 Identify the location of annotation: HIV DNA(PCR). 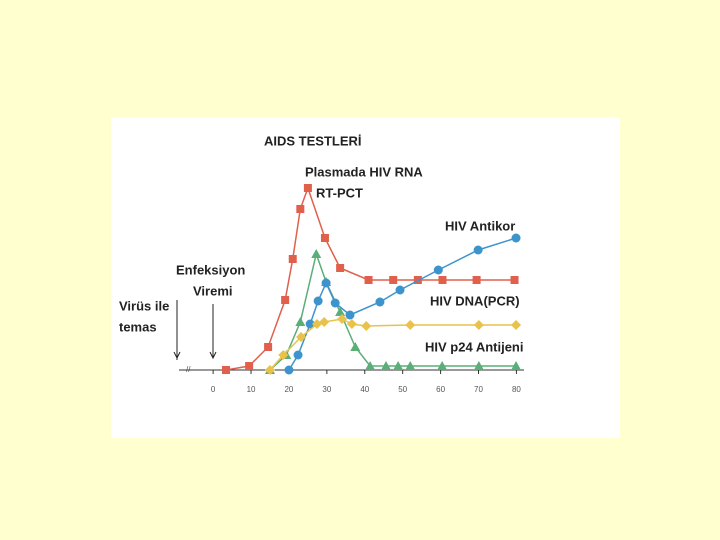
(475, 300).